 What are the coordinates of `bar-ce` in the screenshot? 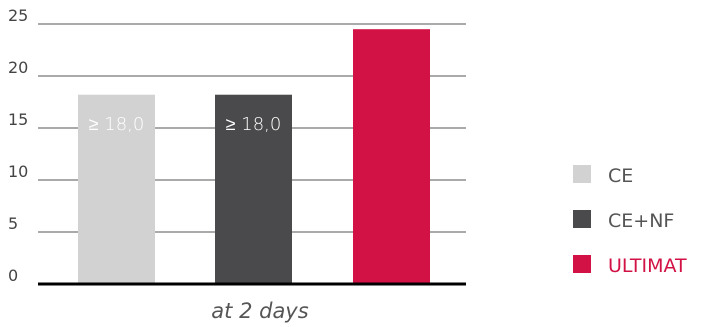 It's located at (116, 189).